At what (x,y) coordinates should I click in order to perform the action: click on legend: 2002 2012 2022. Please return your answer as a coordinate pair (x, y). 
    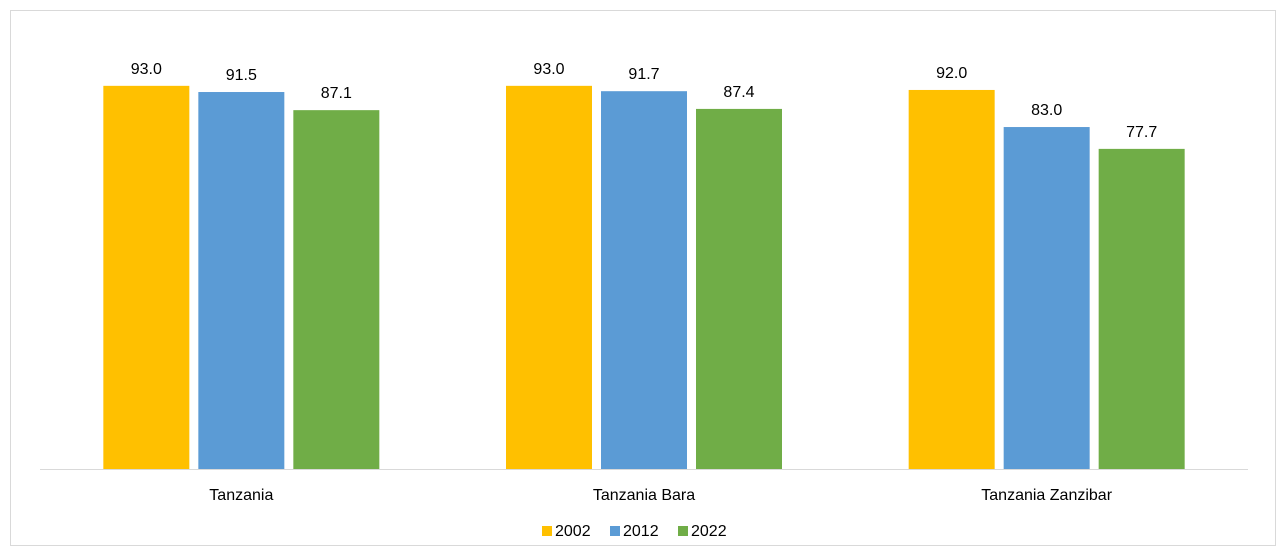
    Looking at the image, I should click on (634, 531).